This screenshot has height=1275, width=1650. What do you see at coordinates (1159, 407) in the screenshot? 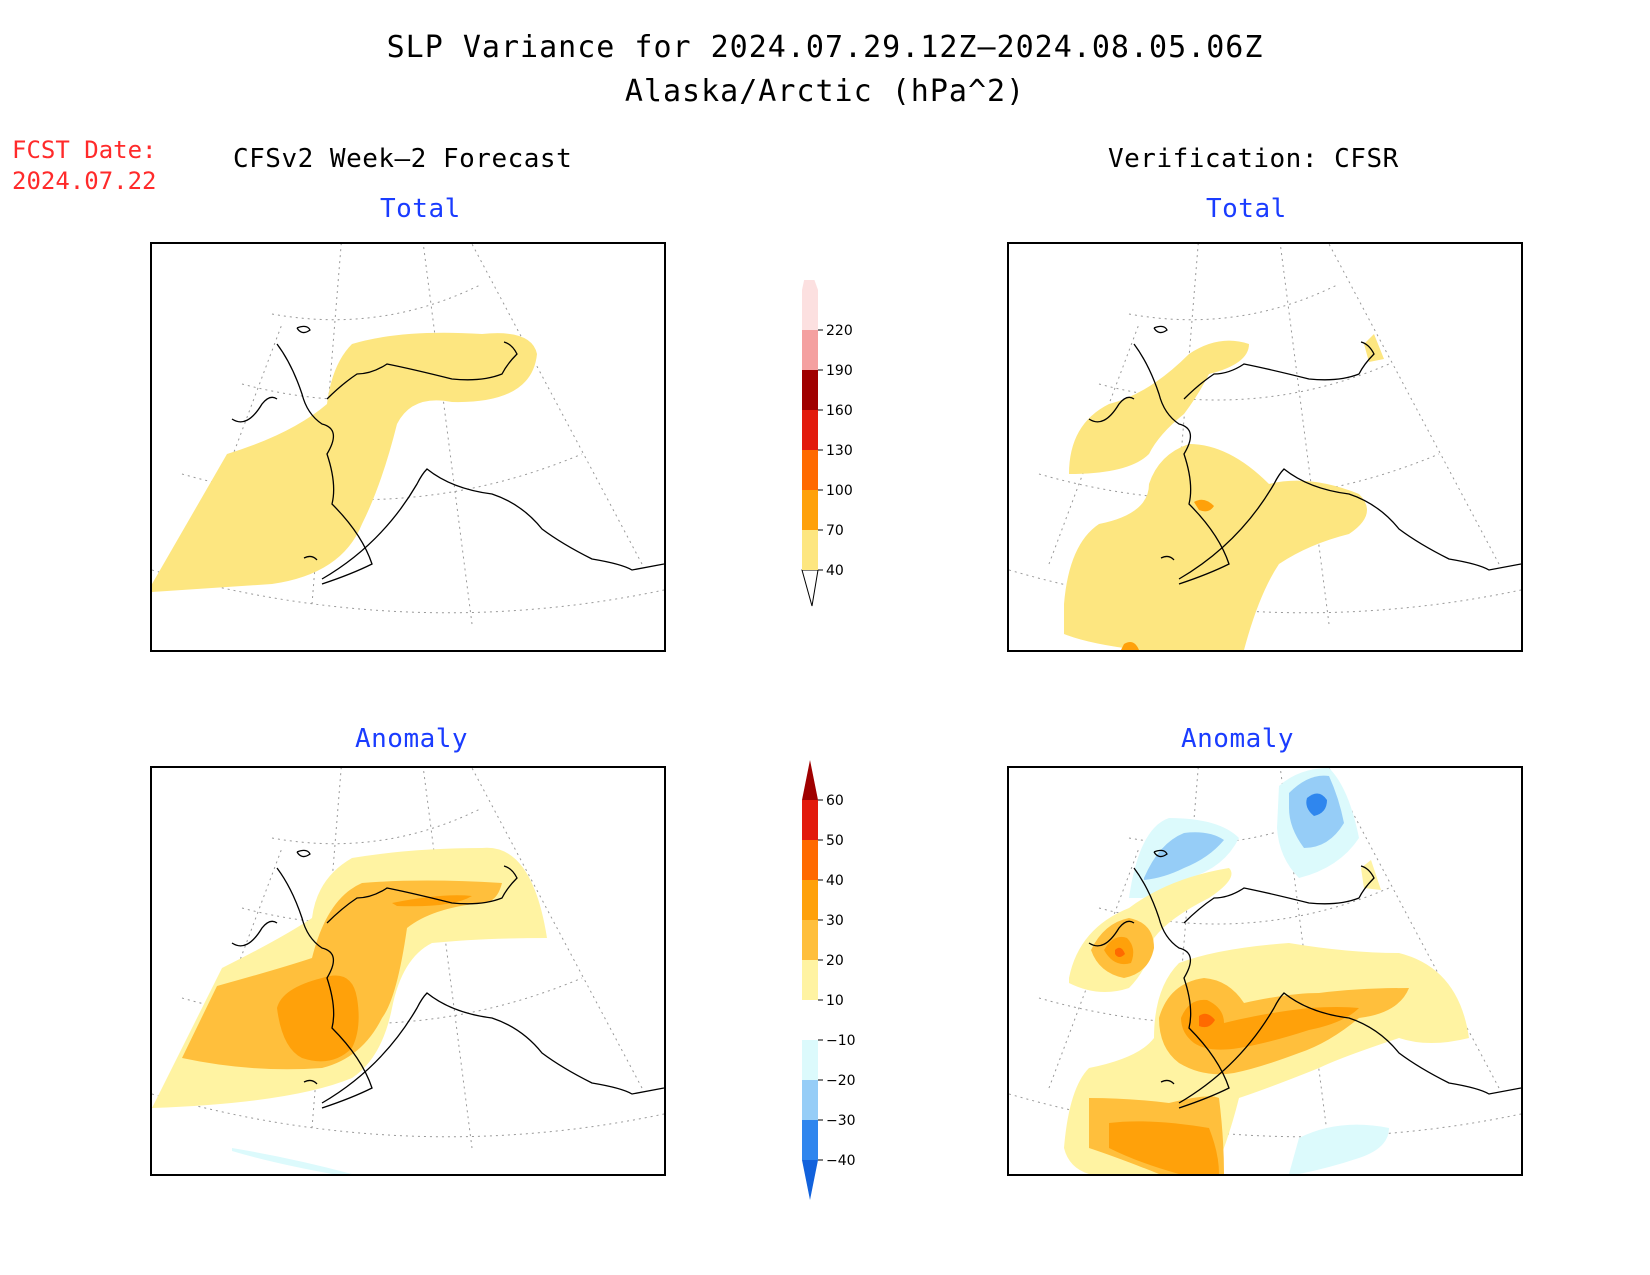
I see `variance-40-region-north` at bounding box center [1159, 407].